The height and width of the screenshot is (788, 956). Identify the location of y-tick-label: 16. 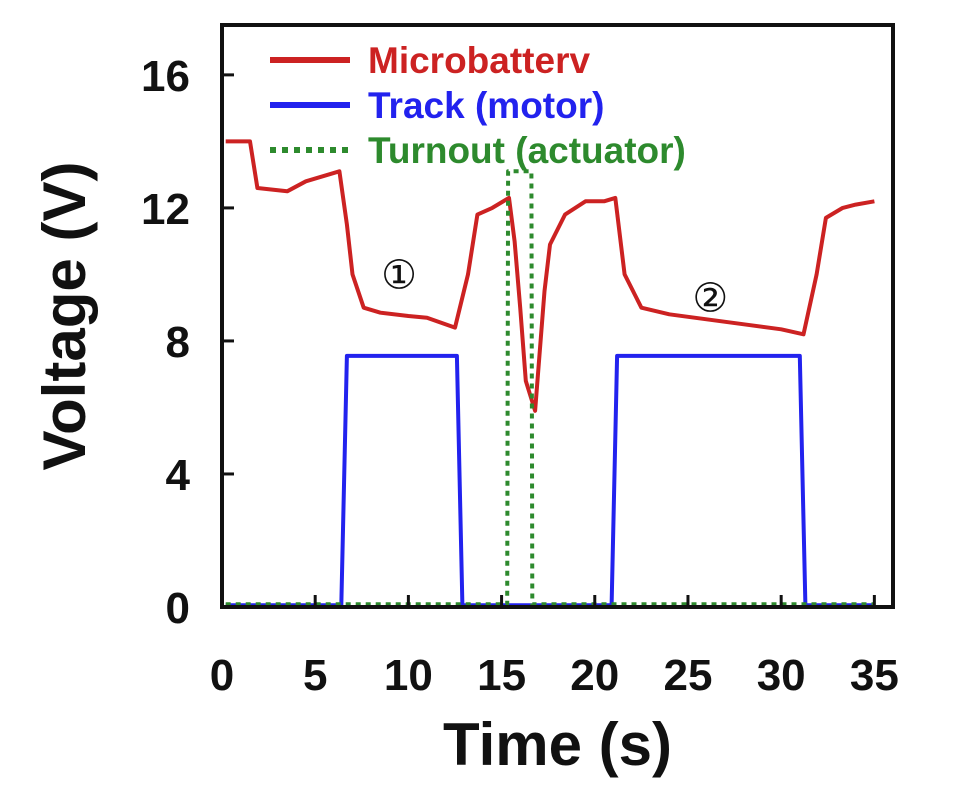
(165, 76).